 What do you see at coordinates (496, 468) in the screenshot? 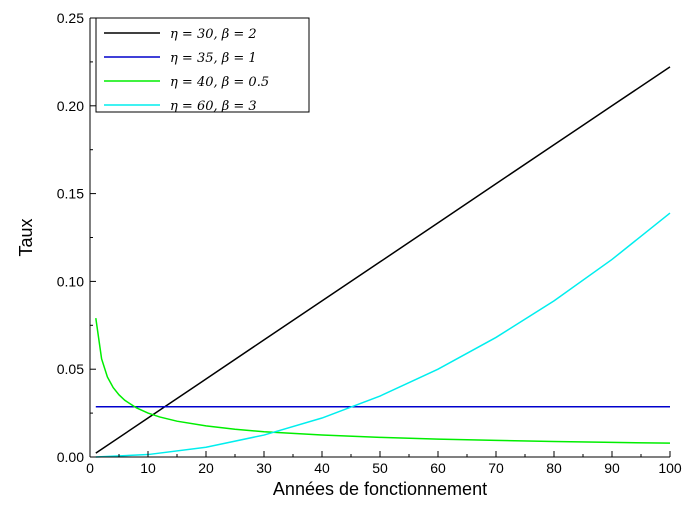
I see `x-tick-label: 70` at bounding box center [496, 468].